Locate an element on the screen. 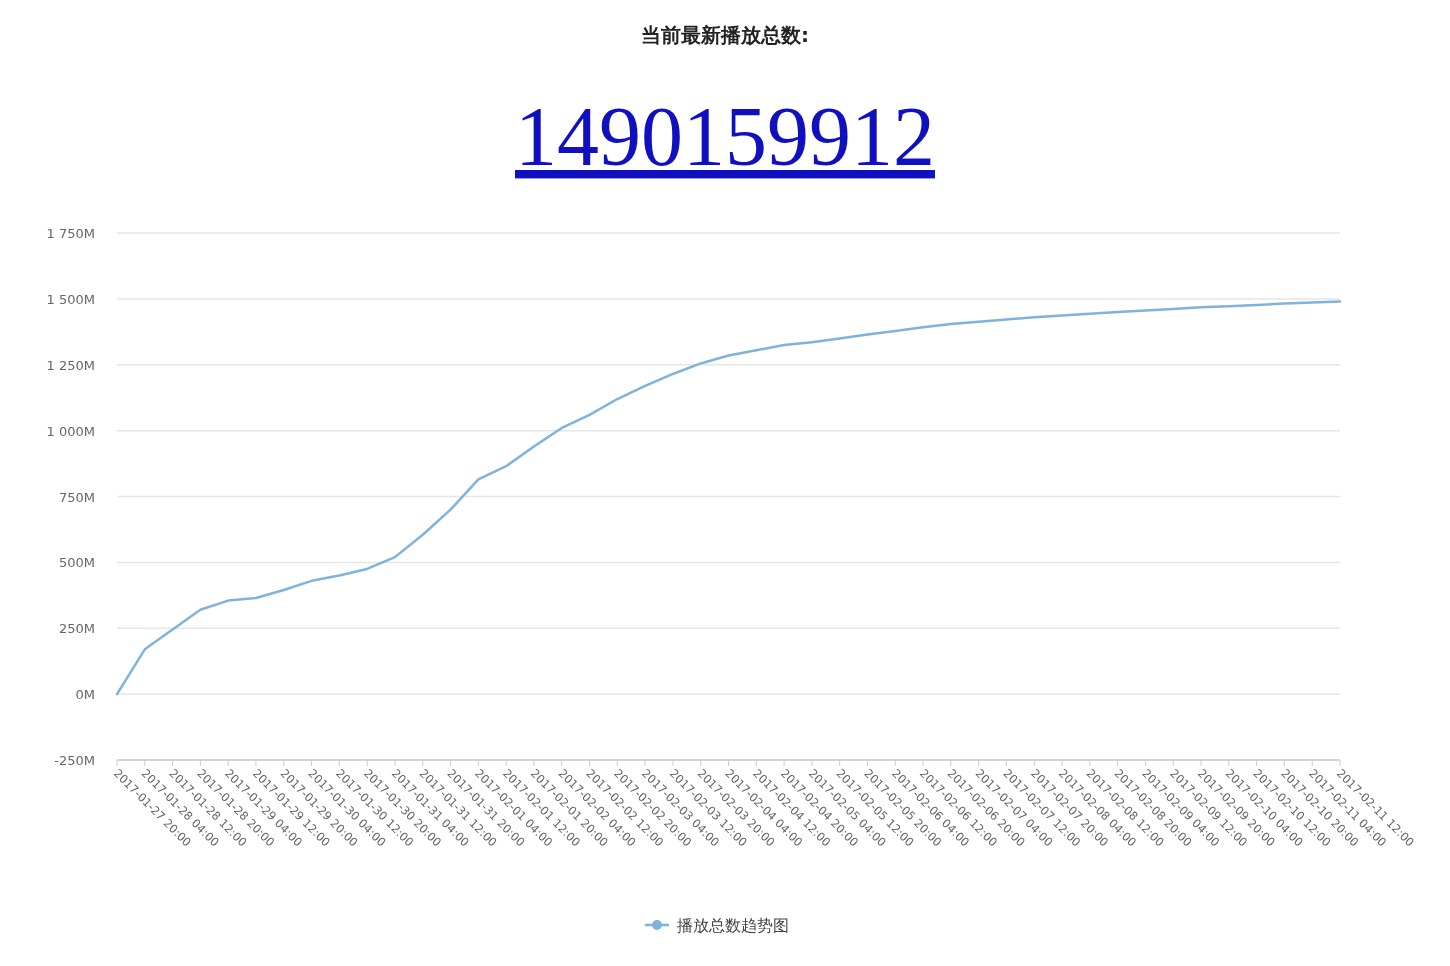 This screenshot has width=1450, height=966. y-tick-label: 1 750M is located at coordinates (70, 233).